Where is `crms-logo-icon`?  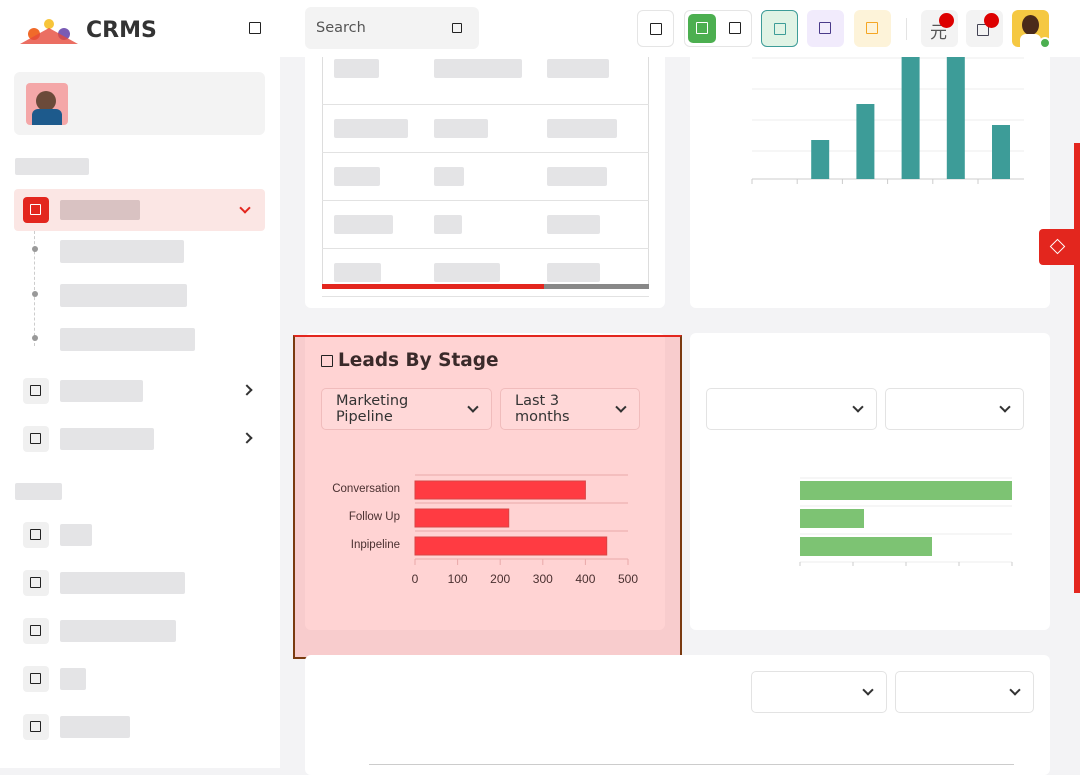 crms-logo-icon is located at coordinates (49, 31).